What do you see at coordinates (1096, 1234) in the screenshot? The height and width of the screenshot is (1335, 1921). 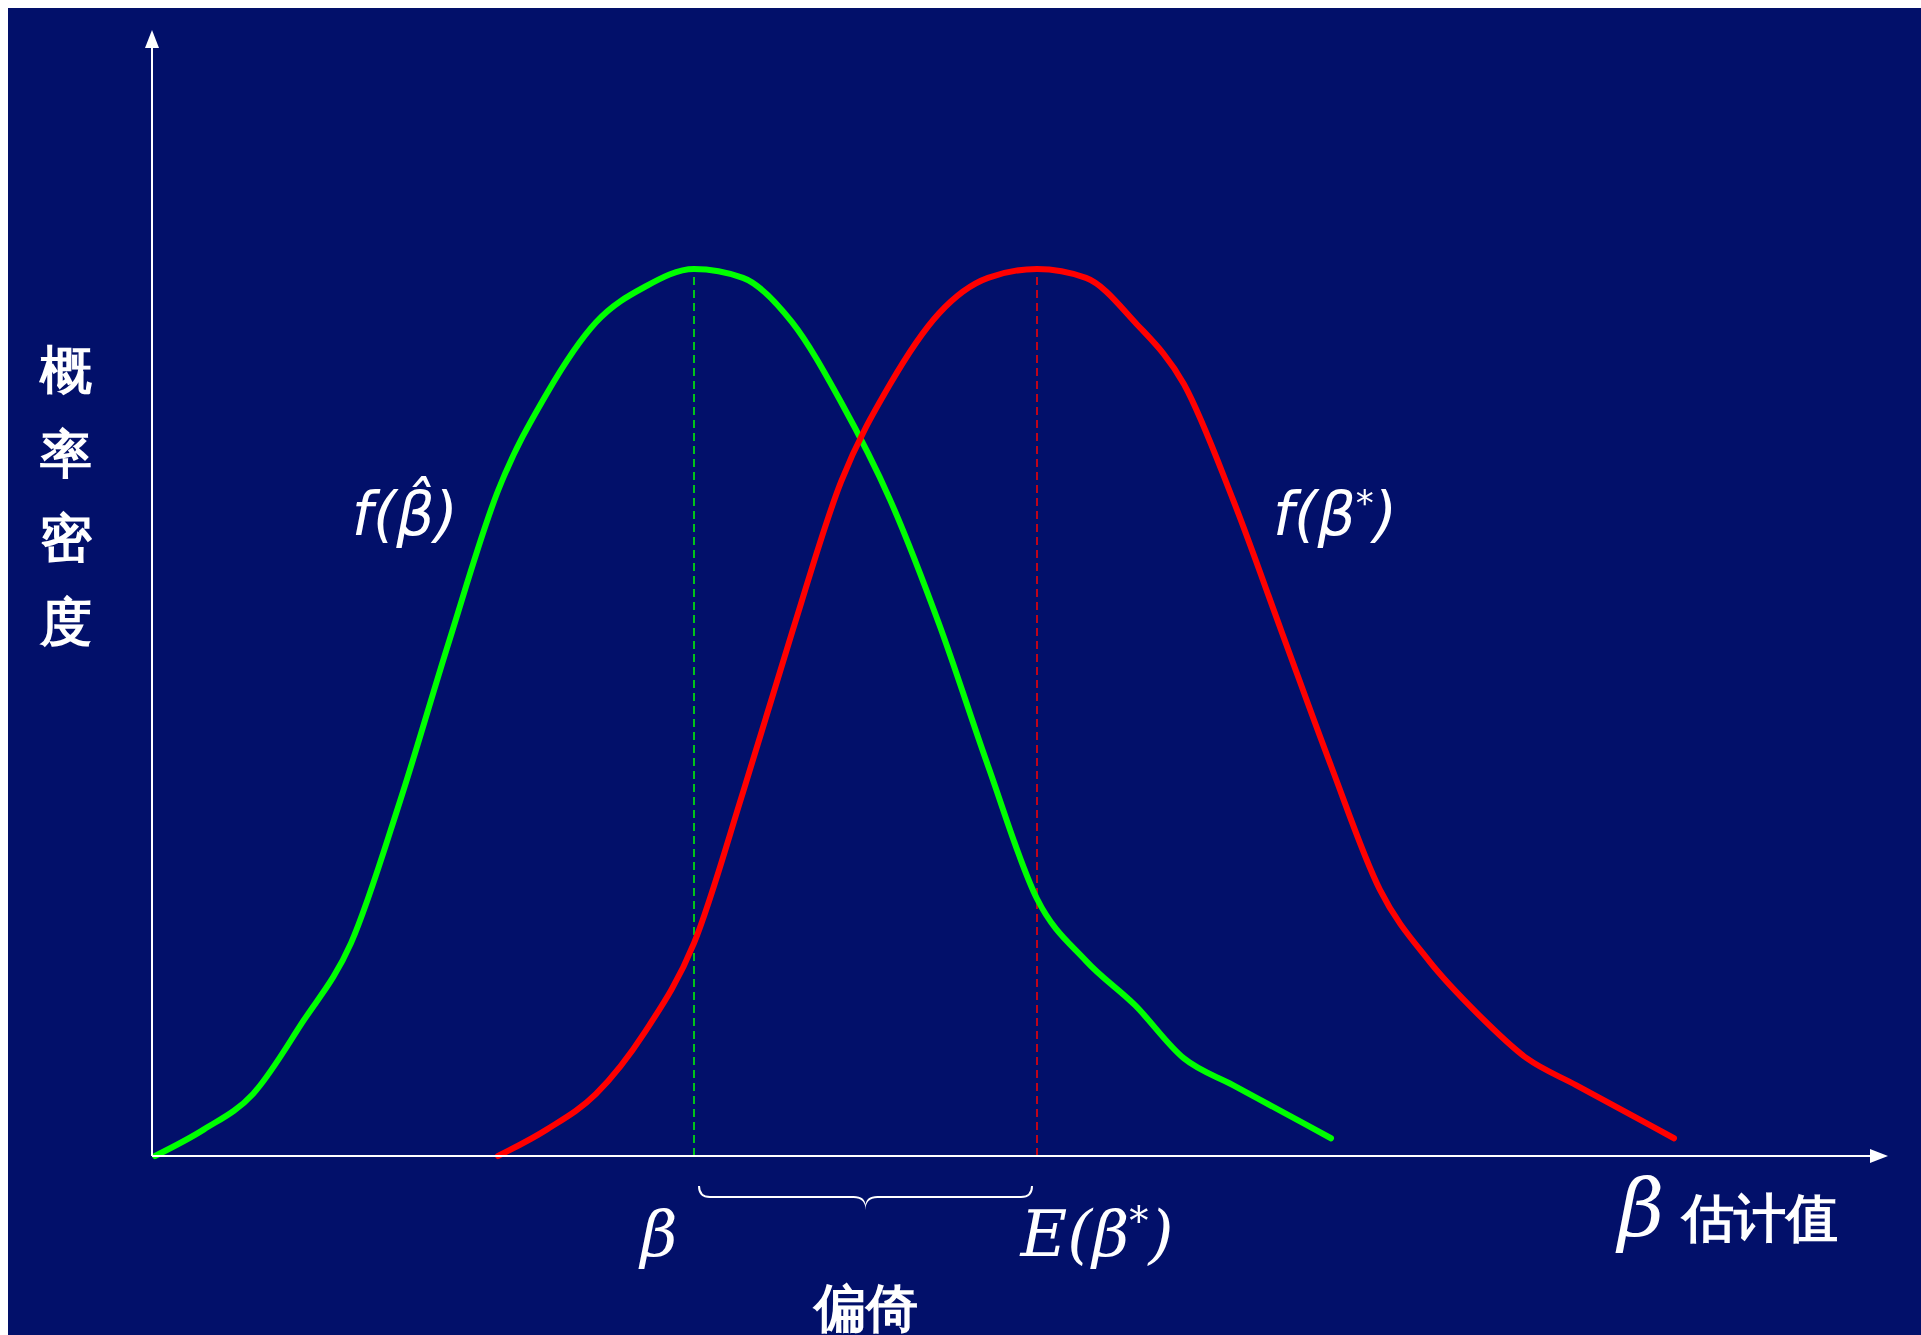 I see `text: E(β$^{*}$)` at bounding box center [1096, 1234].